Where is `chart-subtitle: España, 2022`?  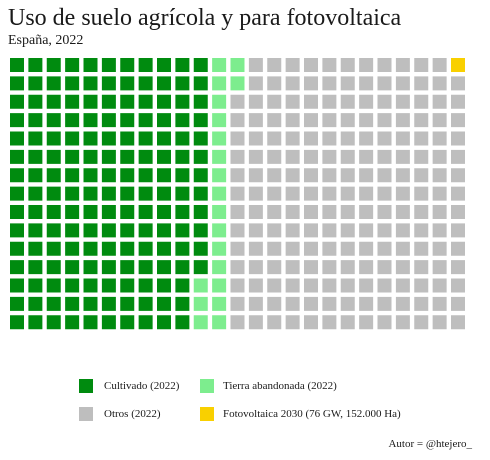 chart-subtitle: España, 2022 is located at coordinates (46, 40).